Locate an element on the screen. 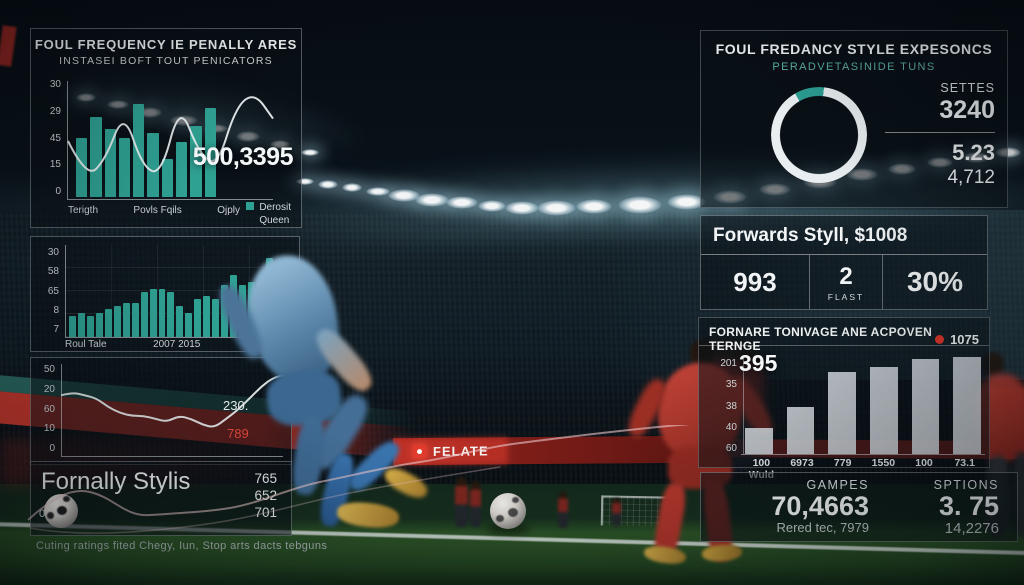 The image size is (1024, 585). stat-column: SETTES 3240 5.23 4,712 is located at coordinates (940, 135).